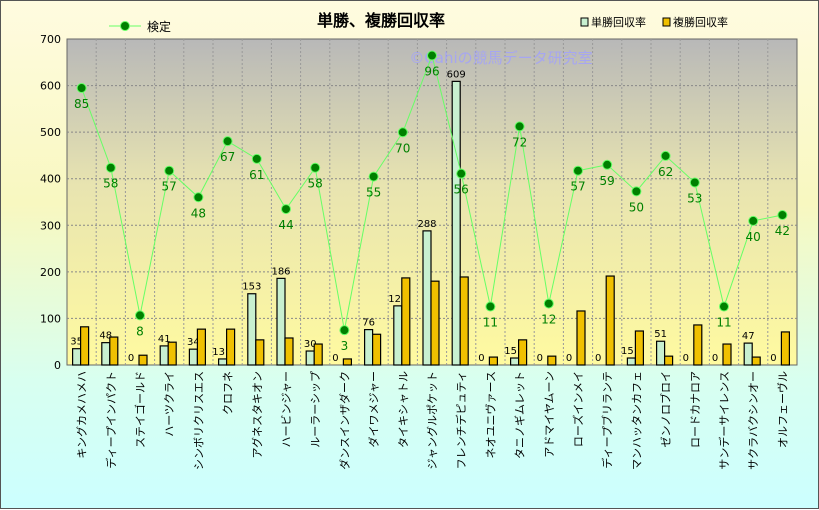 This screenshot has width=819, height=510. What do you see at coordinates (618, 22) in the screenshot?
I see `legend-label-tansho: 単勝回収率` at bounding box center [618, 22].